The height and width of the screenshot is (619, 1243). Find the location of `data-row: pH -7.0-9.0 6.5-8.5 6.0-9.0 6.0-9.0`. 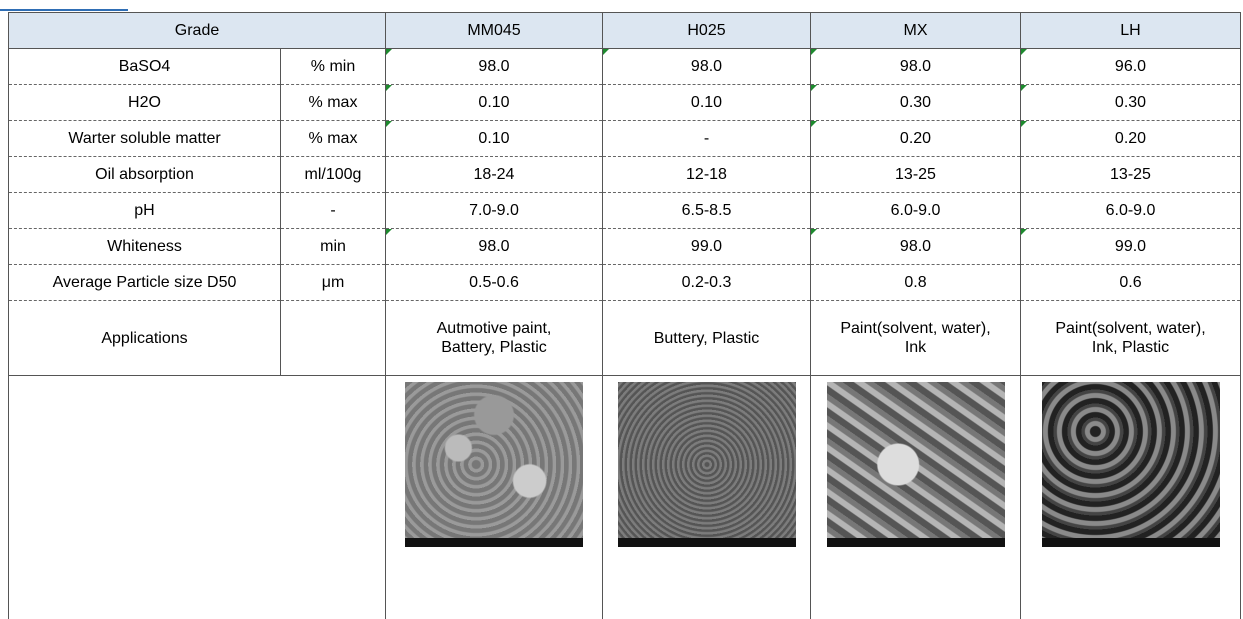

data-row: pH -7.0-9.0 6.5-8.5 6.0-9.0 6.0-9.0 is located at coordinates (624, 210).